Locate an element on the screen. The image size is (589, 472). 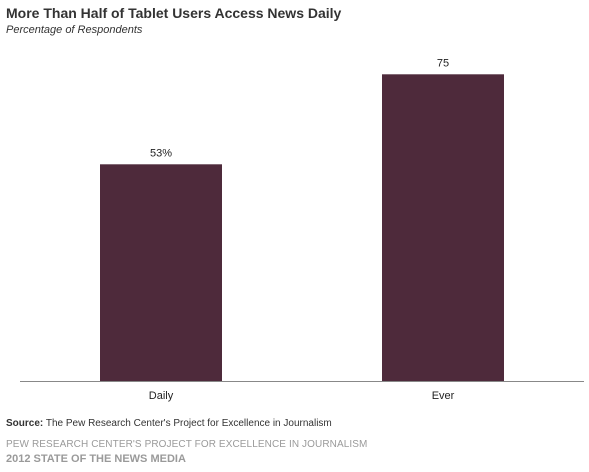
data-label-ever: 75 is located at coordinates (443, 63).